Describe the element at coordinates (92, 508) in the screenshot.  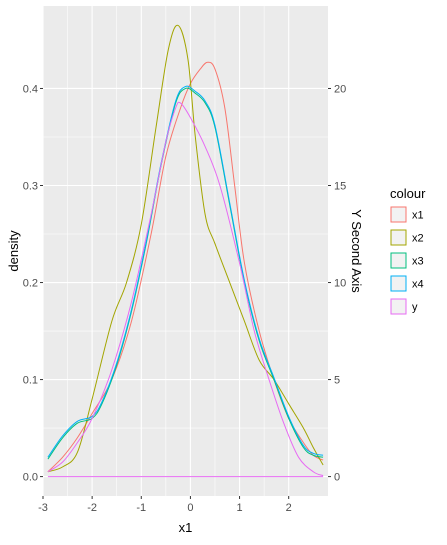
I see `x-tick-label: -2` at that location.